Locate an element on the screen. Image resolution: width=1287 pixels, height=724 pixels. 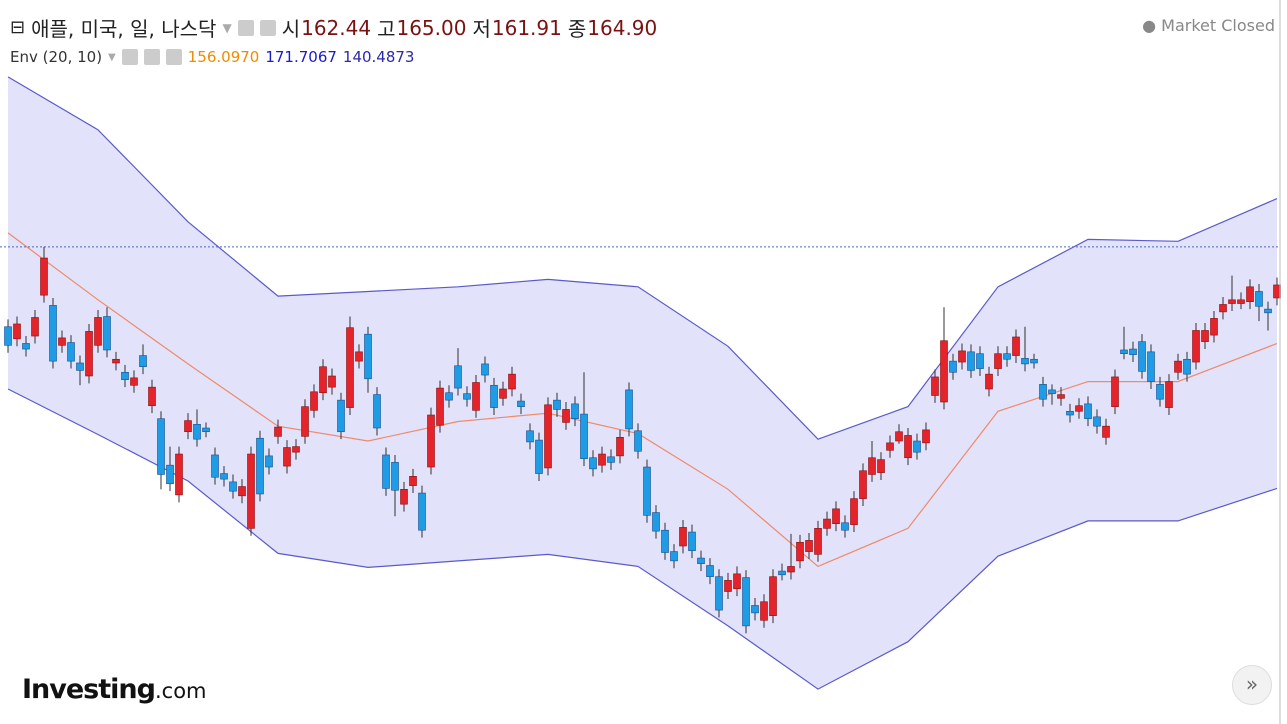
open-label: 시 is located at coordinates (291, 29).